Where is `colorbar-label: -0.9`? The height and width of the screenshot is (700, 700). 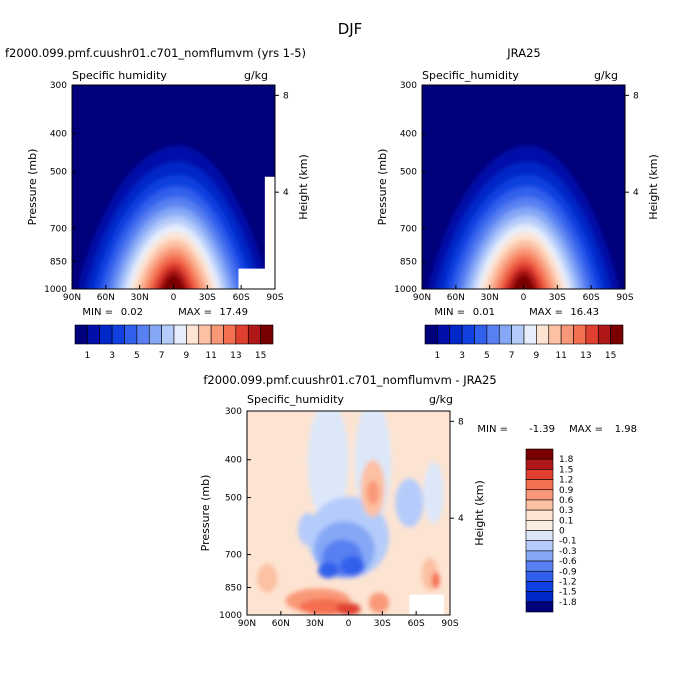 colorbar-label: -0.9 is located at coordinates (568, 572).